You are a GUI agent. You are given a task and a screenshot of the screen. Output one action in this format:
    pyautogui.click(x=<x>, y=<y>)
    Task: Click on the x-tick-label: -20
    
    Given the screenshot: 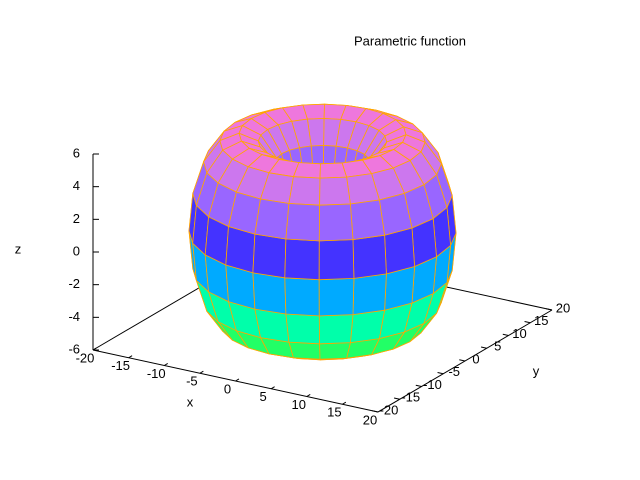 What is the action you would take?
    pyautogui.click(x=85, y=357)
    